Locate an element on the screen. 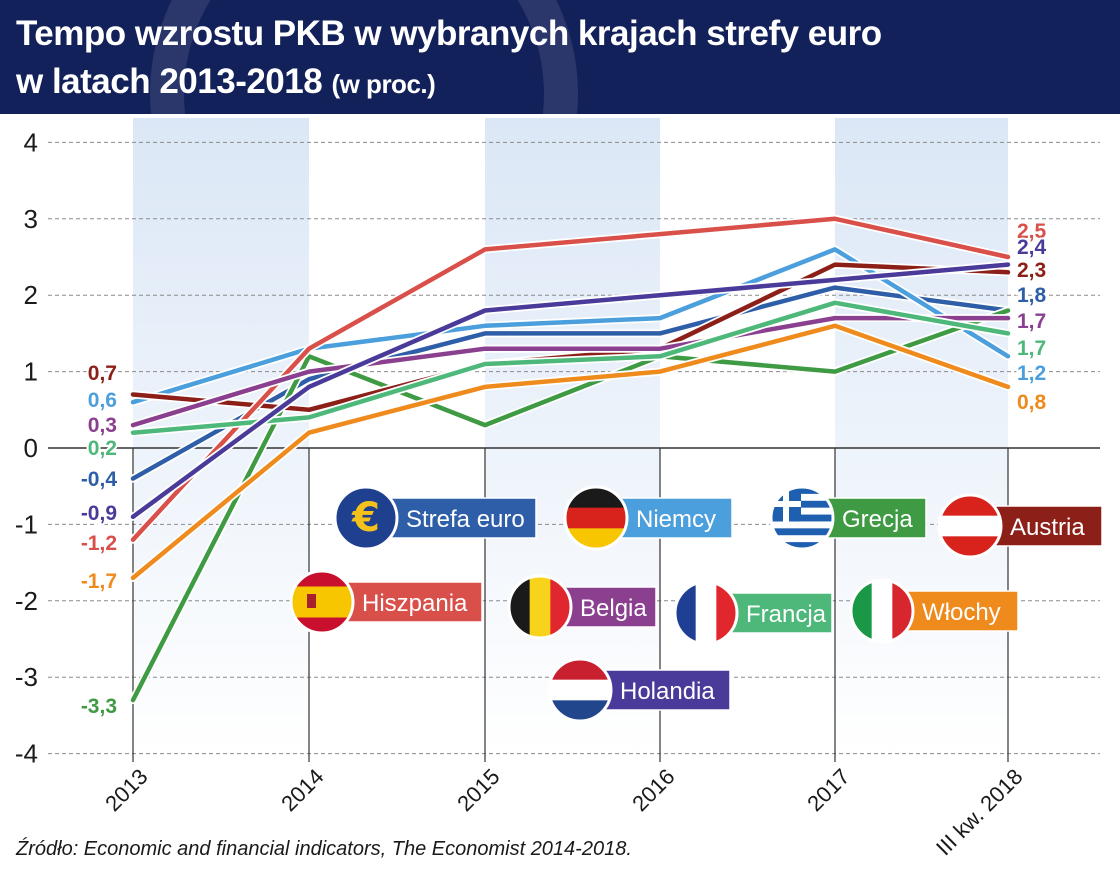 This screenshot has height=880, width=1120. legend-swatch is located at coordinates (454, 518).